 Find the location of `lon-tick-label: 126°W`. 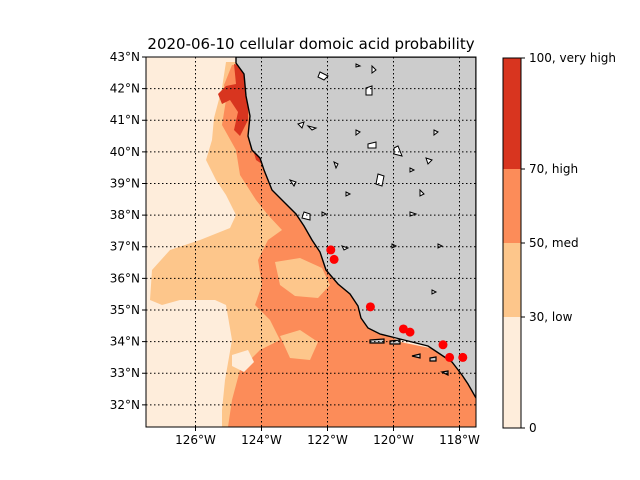

lon-tick-label: 126°W is located at coordinates (195, 440).